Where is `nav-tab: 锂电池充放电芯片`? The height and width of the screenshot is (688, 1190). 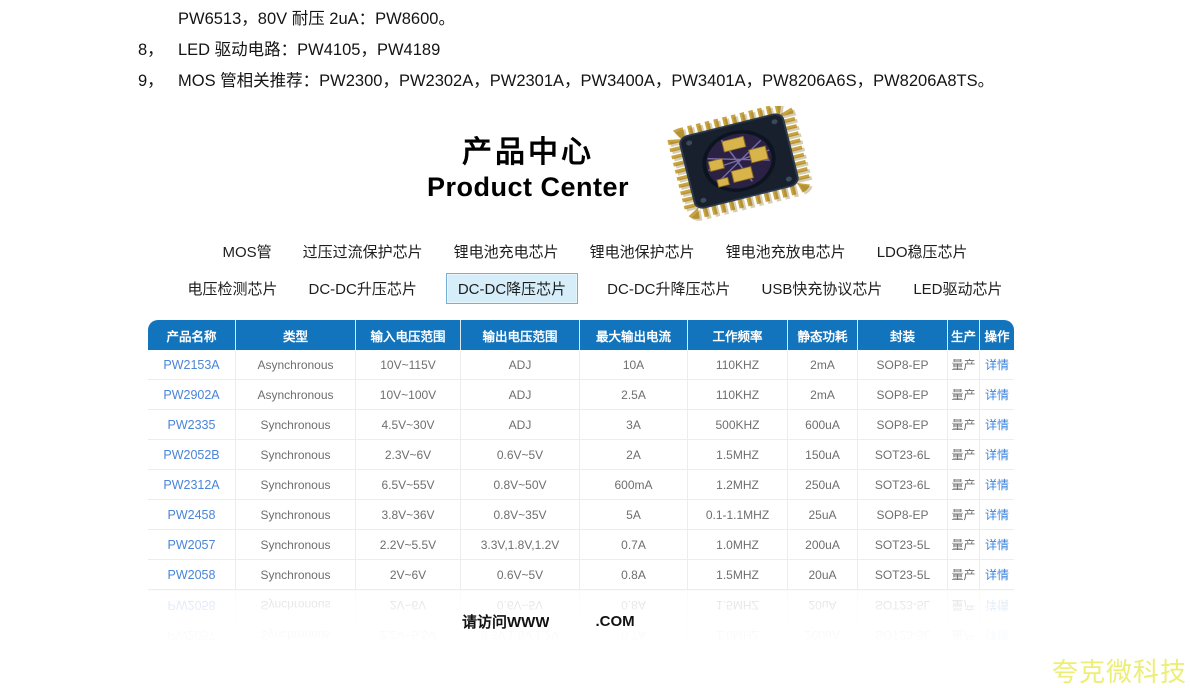 nav-tab: 锂电池充放电芯片 is located at coordinates (785, 252).